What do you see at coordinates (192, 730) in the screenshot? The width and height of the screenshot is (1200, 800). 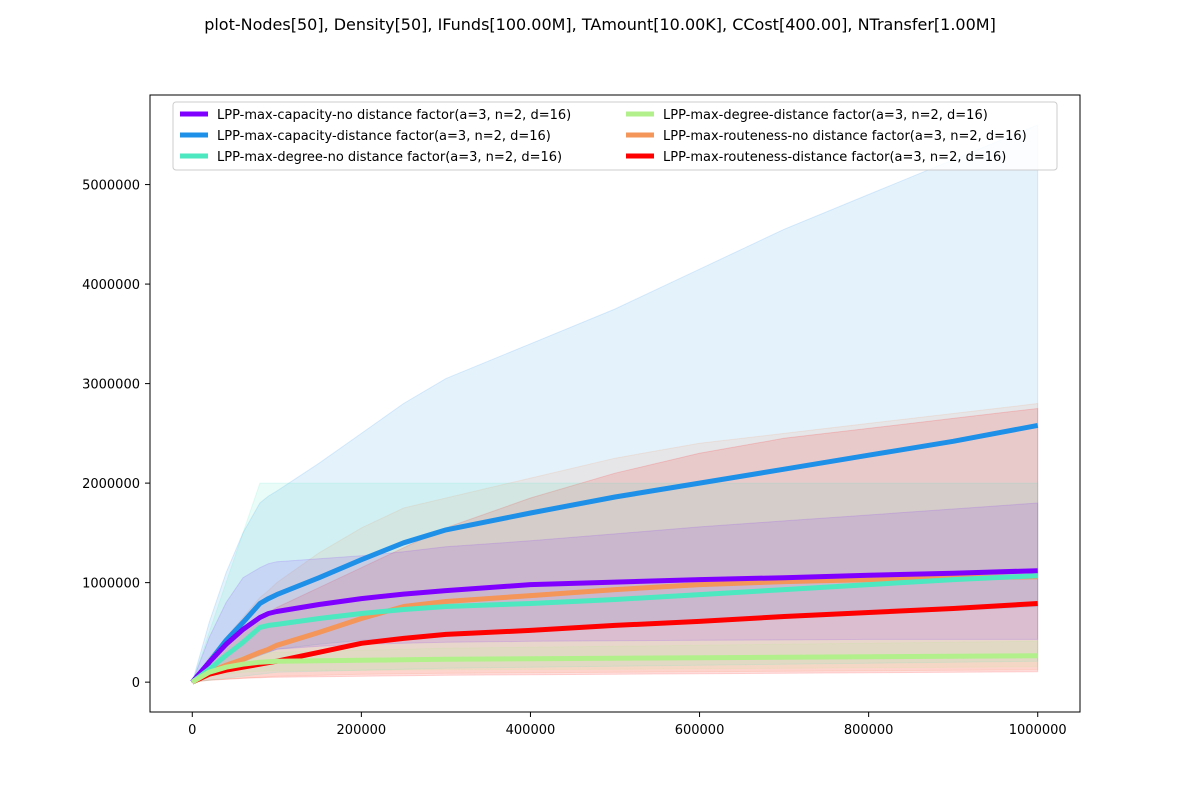 I see `x-tick-label: 0` at bounding box center [192, 730].